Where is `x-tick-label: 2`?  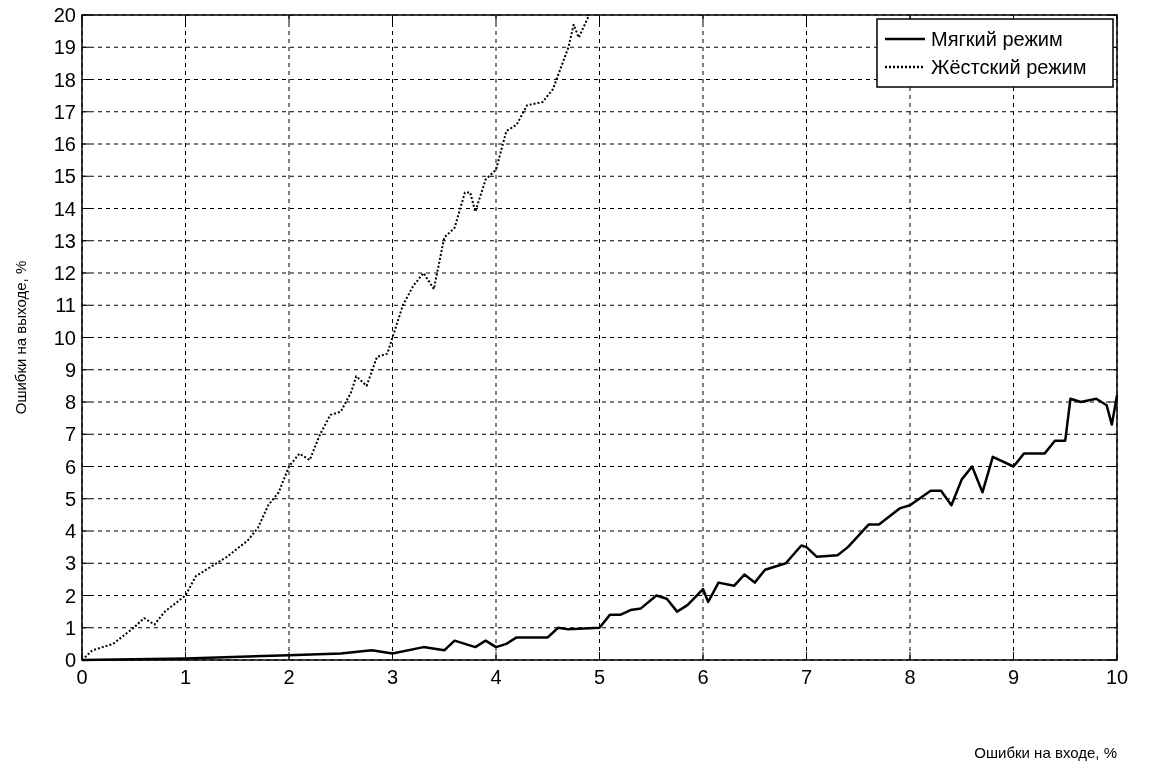
x-tick-label: 2 is located at coordinates (289, 677).